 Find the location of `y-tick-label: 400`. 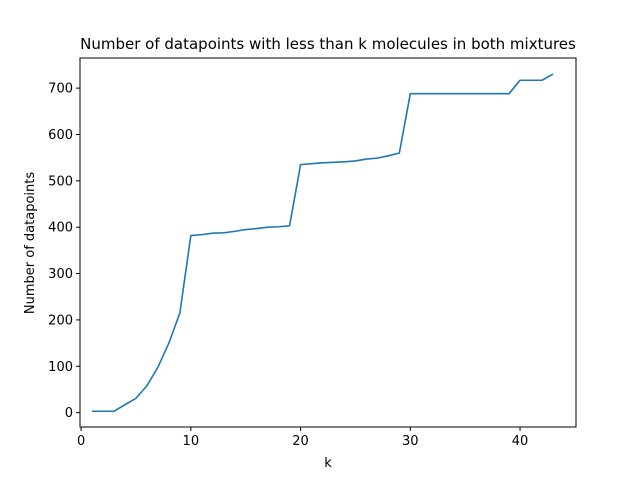

y-tick-label: 400 is located at coordinates (60, 228).